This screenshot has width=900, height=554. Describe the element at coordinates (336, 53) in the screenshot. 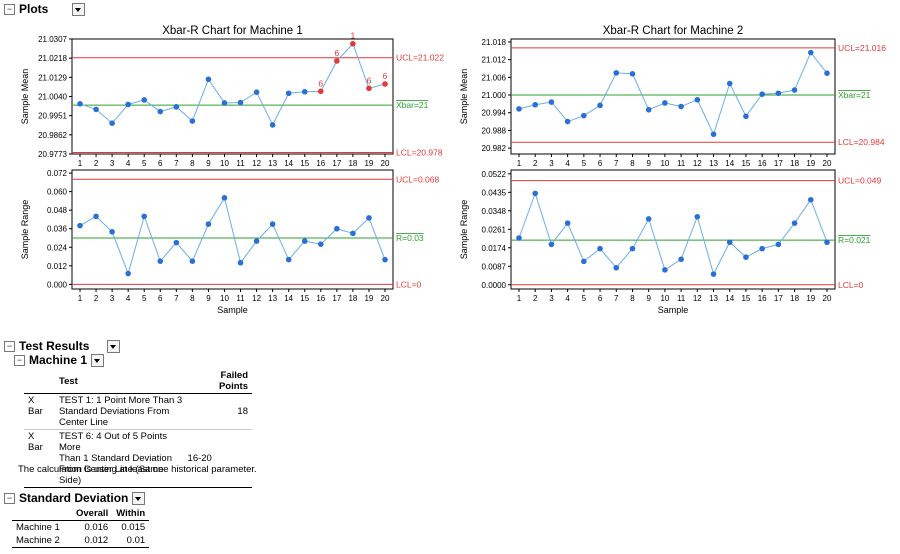

I see `test-flag-label: 6` at that location.